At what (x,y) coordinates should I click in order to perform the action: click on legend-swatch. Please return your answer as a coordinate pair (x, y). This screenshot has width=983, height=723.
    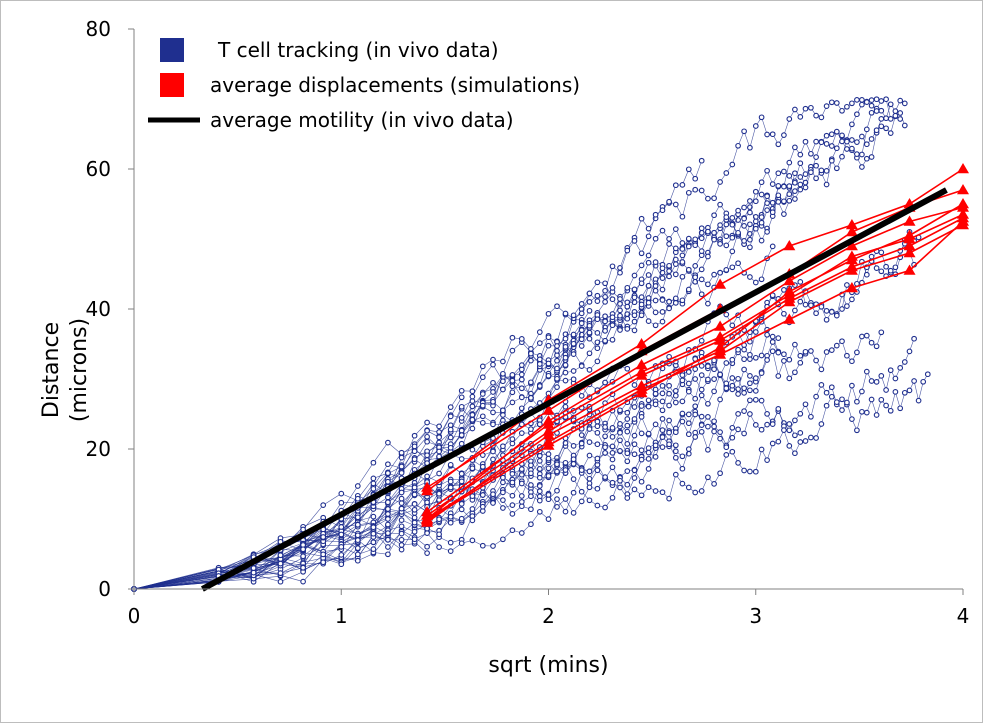
    Looking at the image, I should click on (172, 85).